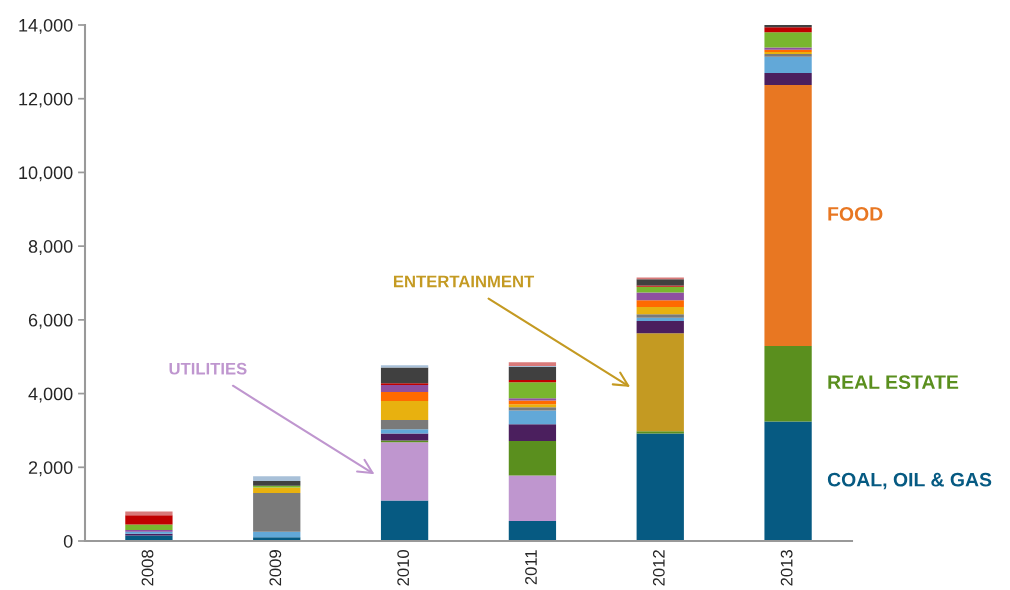 This screenshot has width=1010, height=590. I want to click on y-tick-label: 2,000, so click(50, 469).